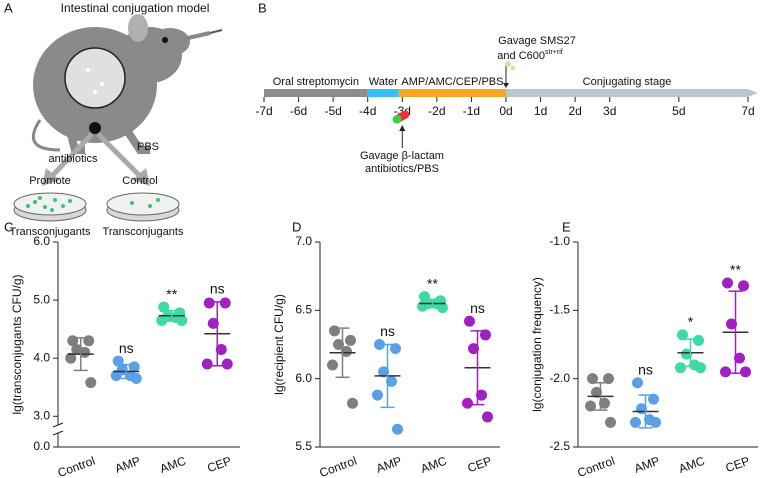 The width and height of the screenshot is (778, 478). I want to click on axis-break, so click(58, 433).